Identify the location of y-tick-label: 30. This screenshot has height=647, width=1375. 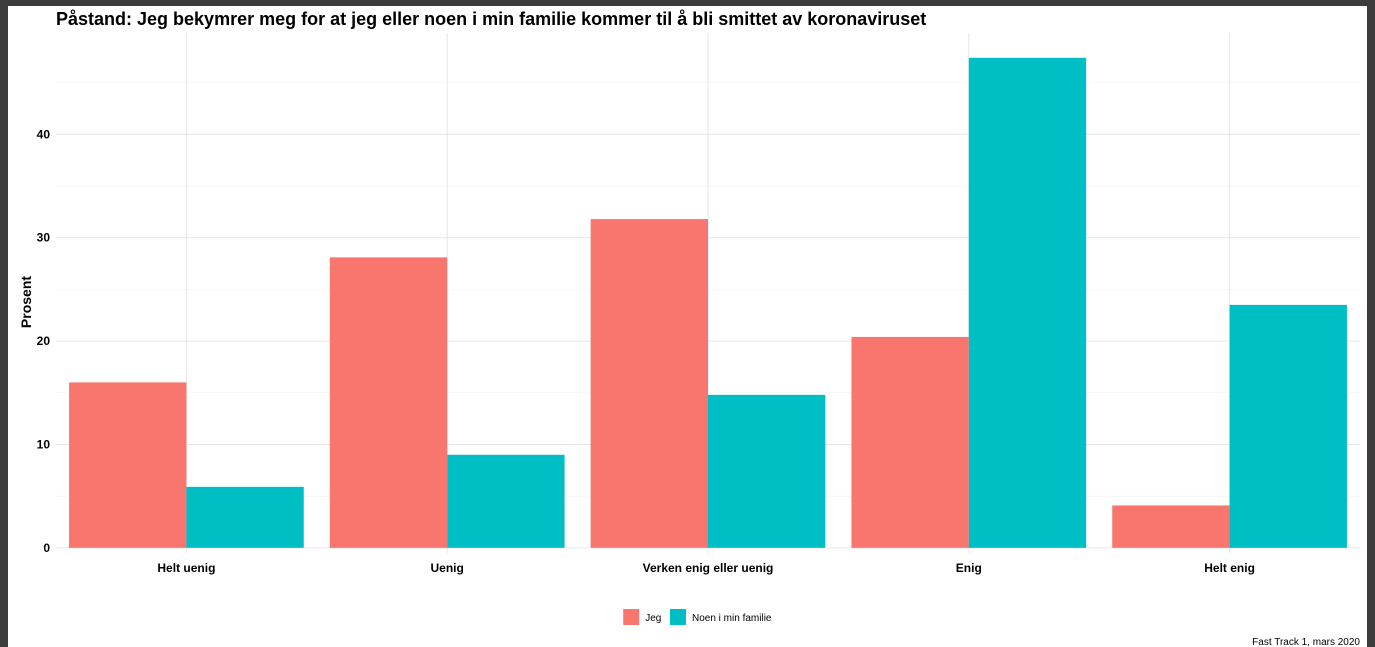
(44, 238).